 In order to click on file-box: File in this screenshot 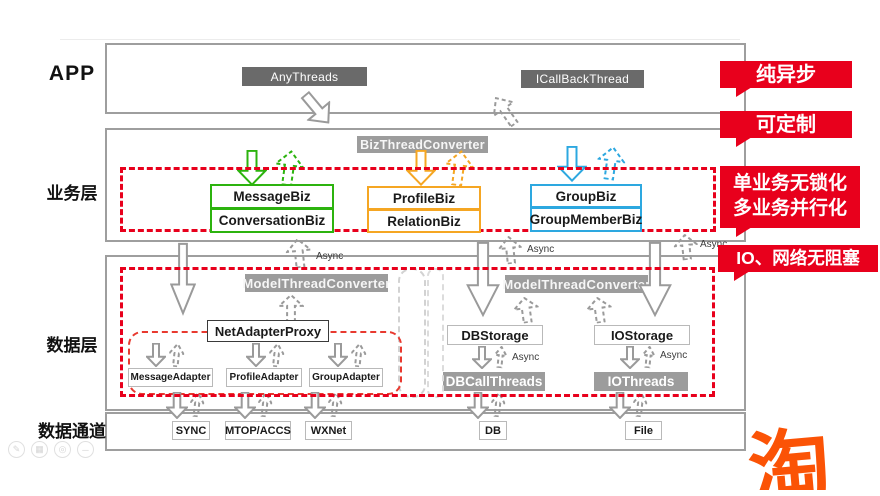, I will do `click(643, 430)`.